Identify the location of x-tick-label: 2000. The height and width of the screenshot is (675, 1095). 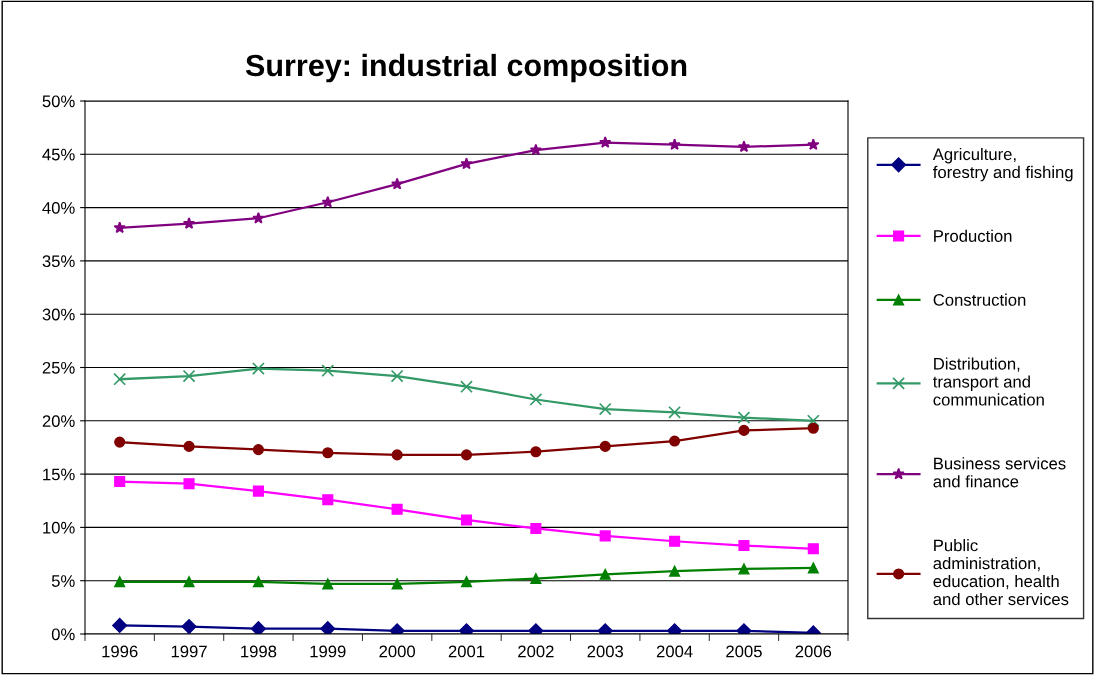
(397, 651).